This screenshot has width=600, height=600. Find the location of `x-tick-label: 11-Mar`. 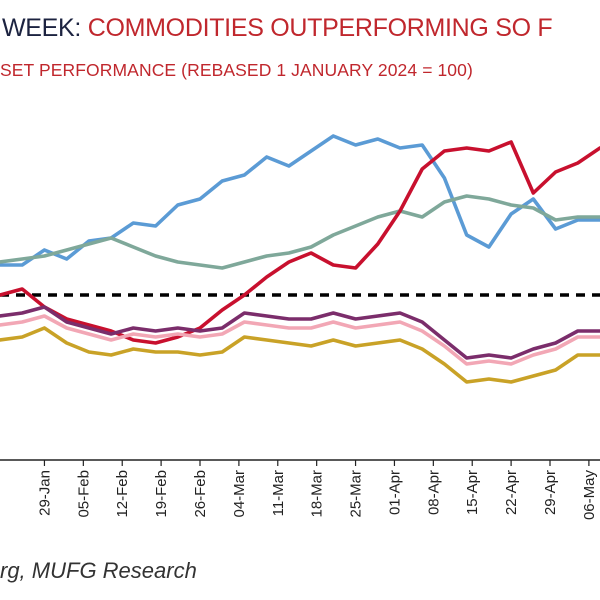

x-tick-label: 11-Mar is located at coordinates (278, 493).